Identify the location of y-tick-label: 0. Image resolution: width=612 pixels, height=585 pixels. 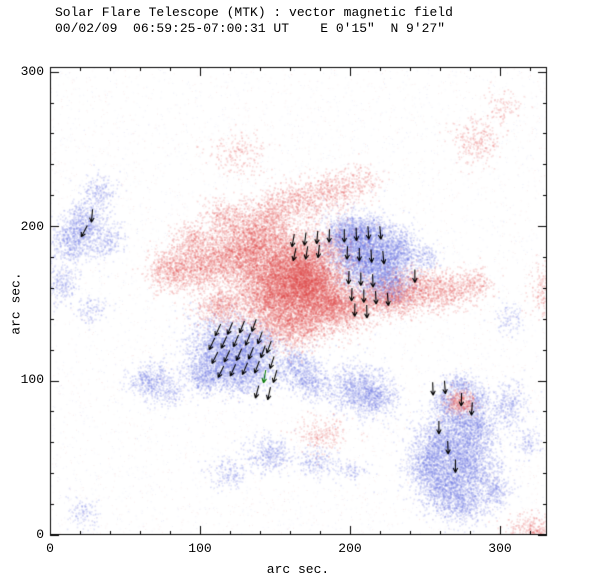
(40, 534).